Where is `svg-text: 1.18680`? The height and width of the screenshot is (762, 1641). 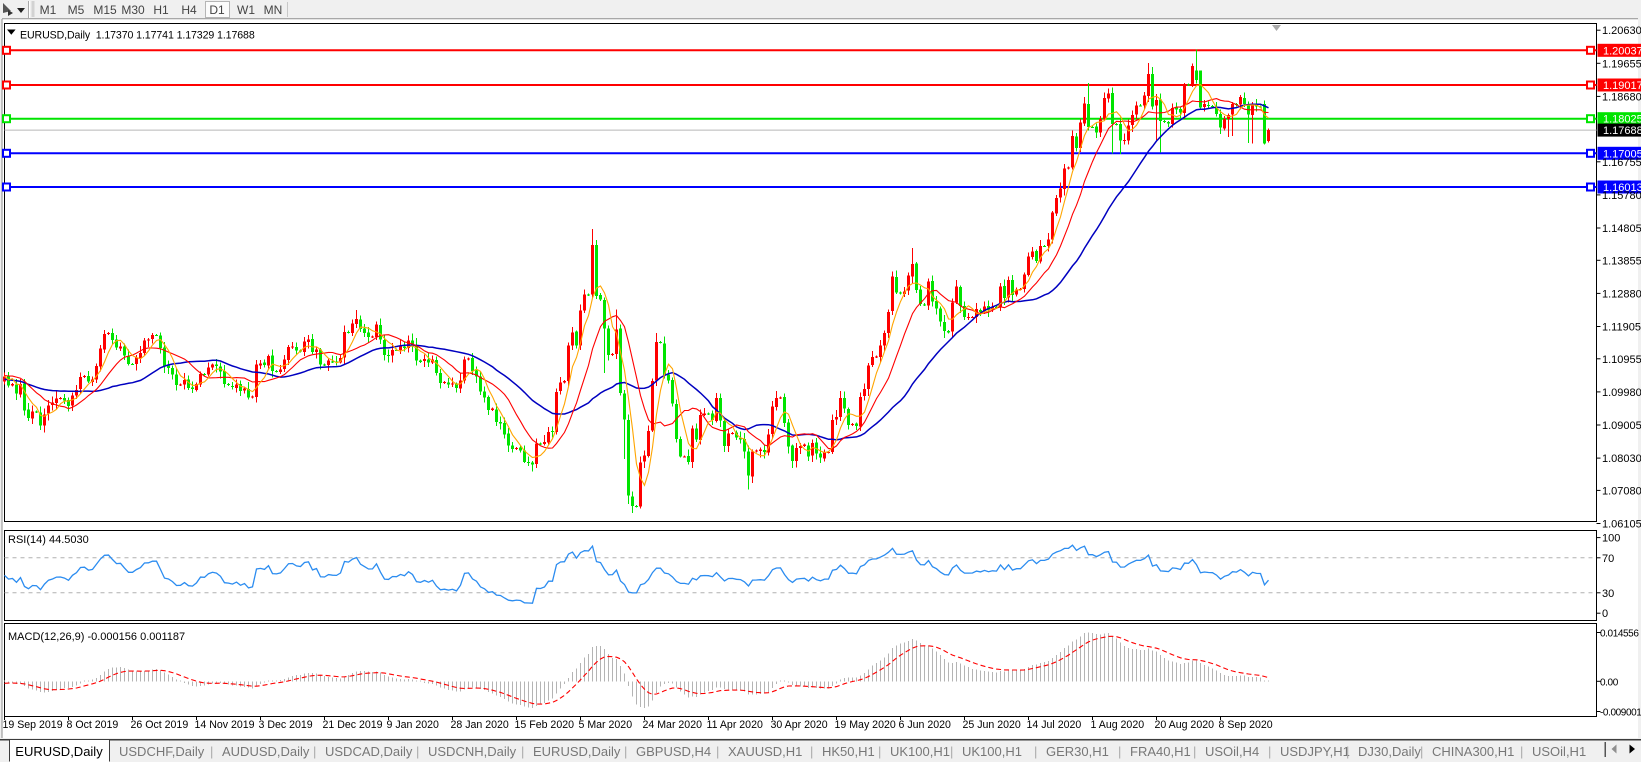 svg-text: 1.18680 is located at coordinates (1621, 97).